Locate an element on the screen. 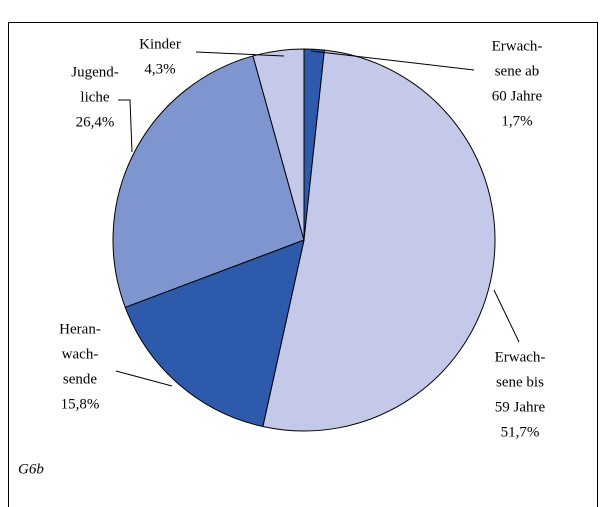 This screenshot has width=606, height=507. slice-label: sene bis is located at coordinates (520, 382).